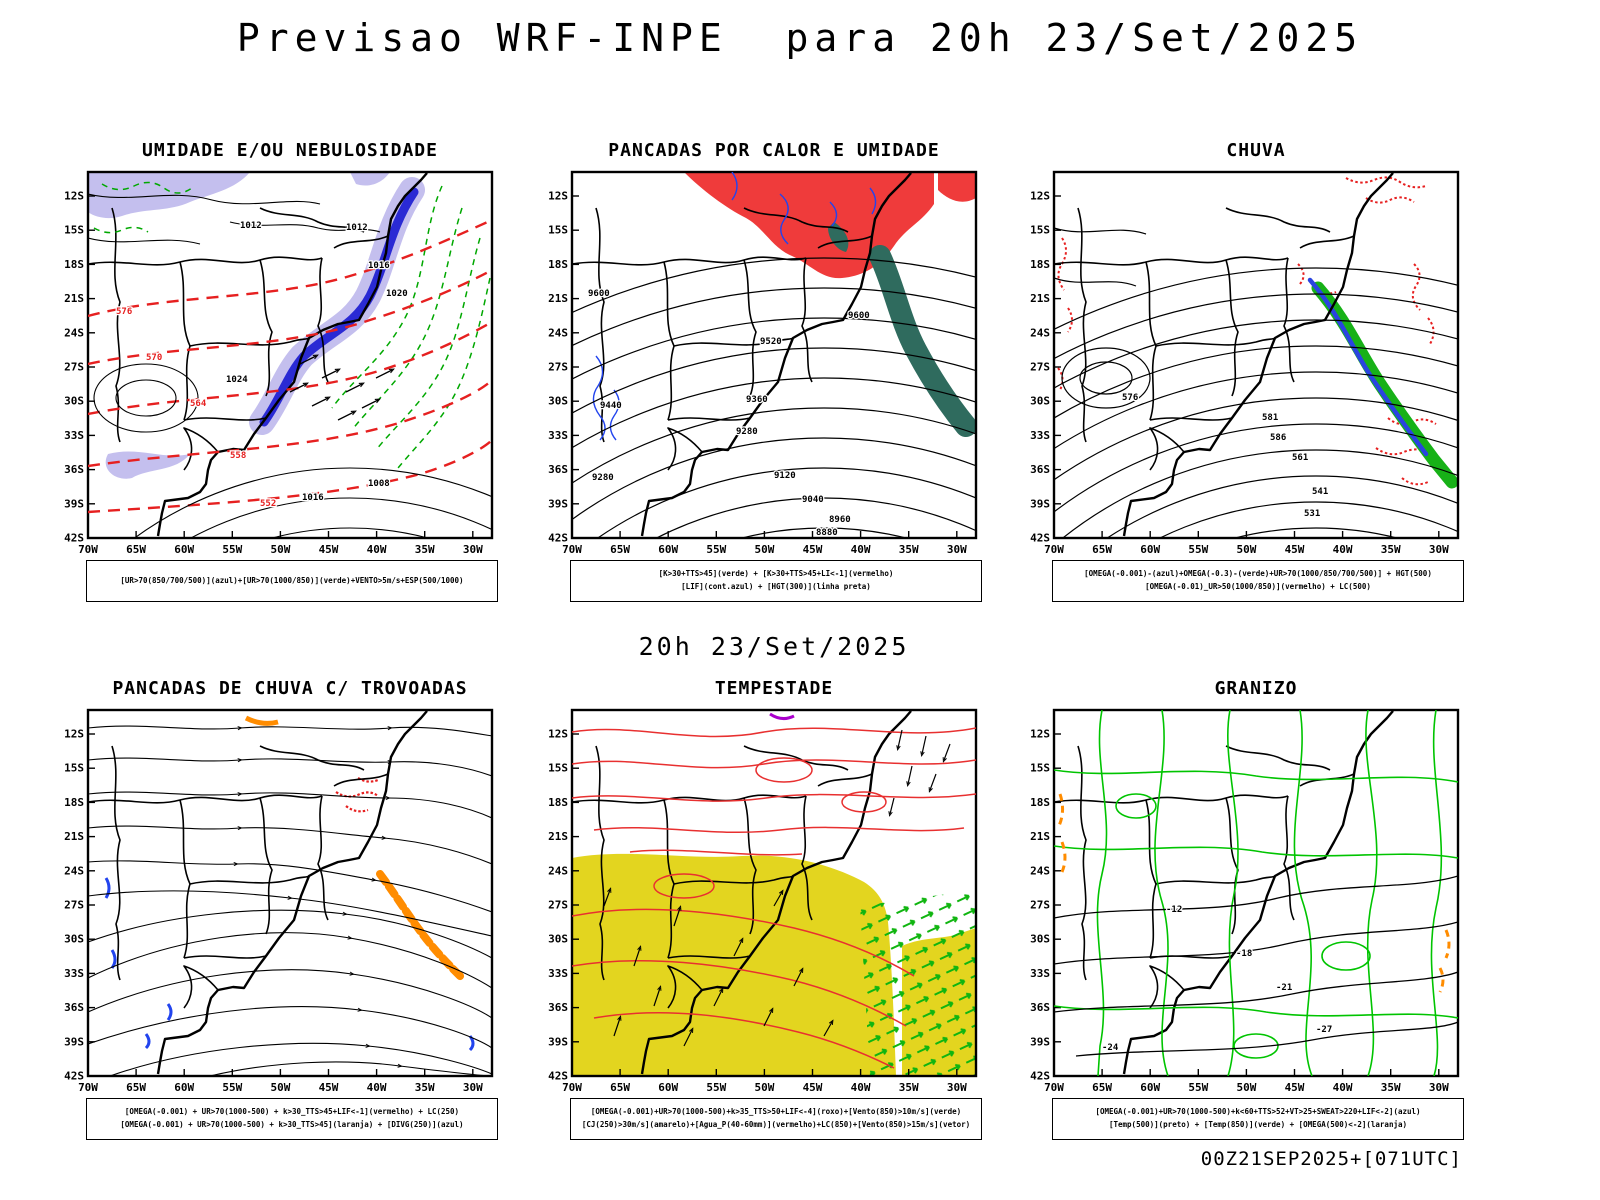 The height and width of the screenshot is (1200, 1600). What do you see at coordinates (377, 549) in the screenshot?
I see `svg-text: 40W` at bounding box center [377, 549].